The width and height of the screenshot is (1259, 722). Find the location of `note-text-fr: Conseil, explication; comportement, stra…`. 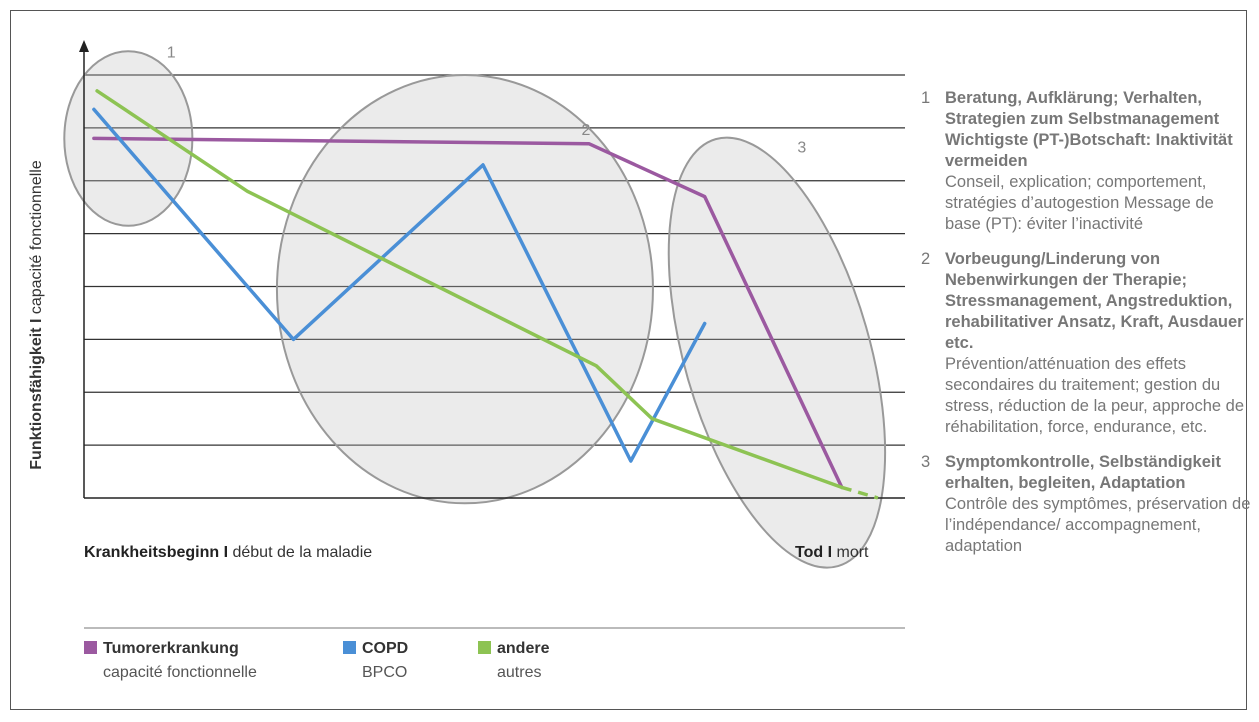

note-text-fr: Conseil, explication; comportement, stra… is located at coordinates (1079, 203).